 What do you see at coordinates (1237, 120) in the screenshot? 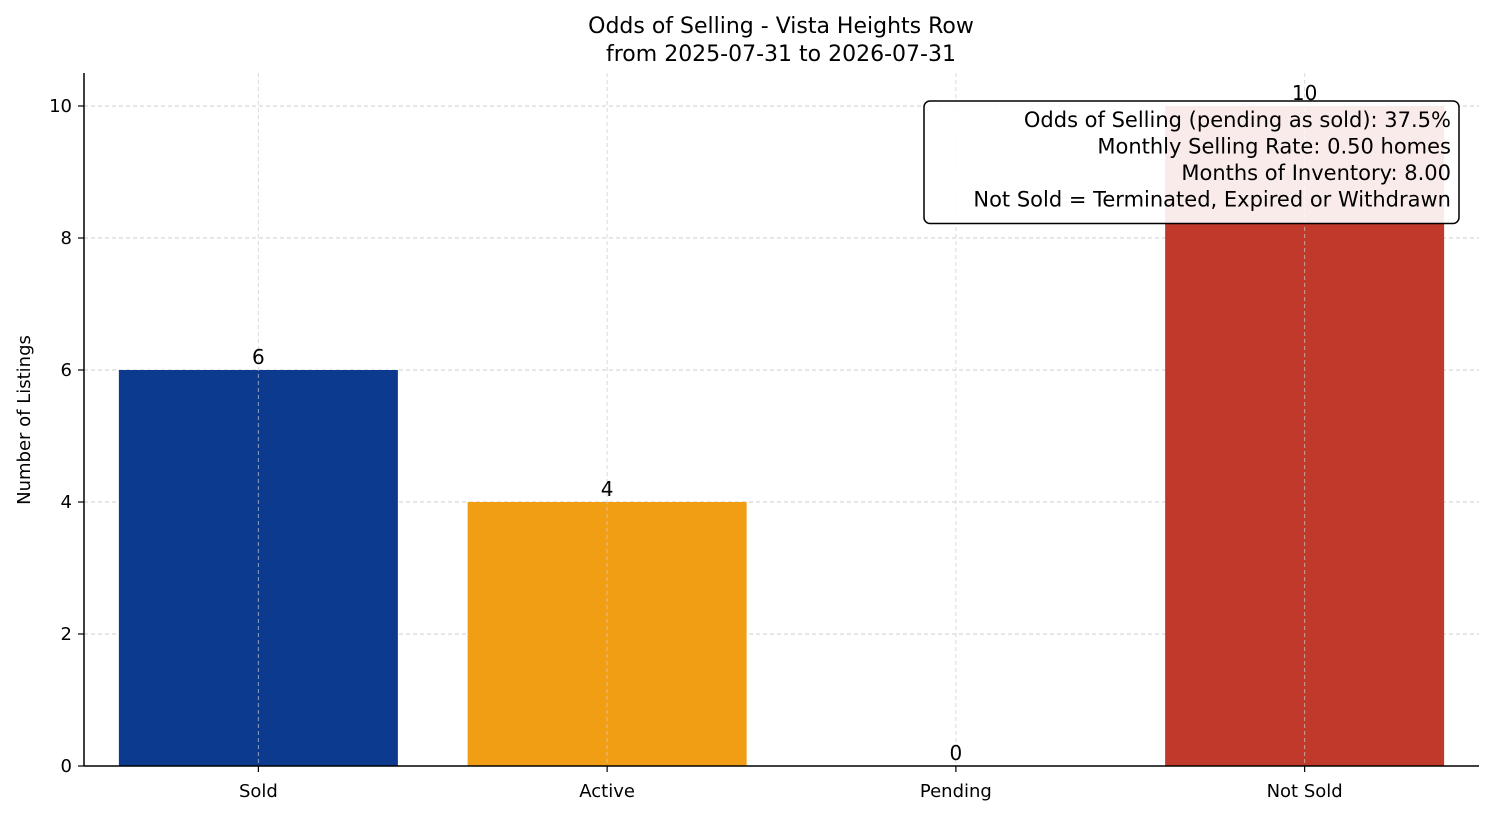
I see `annotation-line: Odds of Selling (pending as sold): 37.5%` at bounding box center [1237, 120].